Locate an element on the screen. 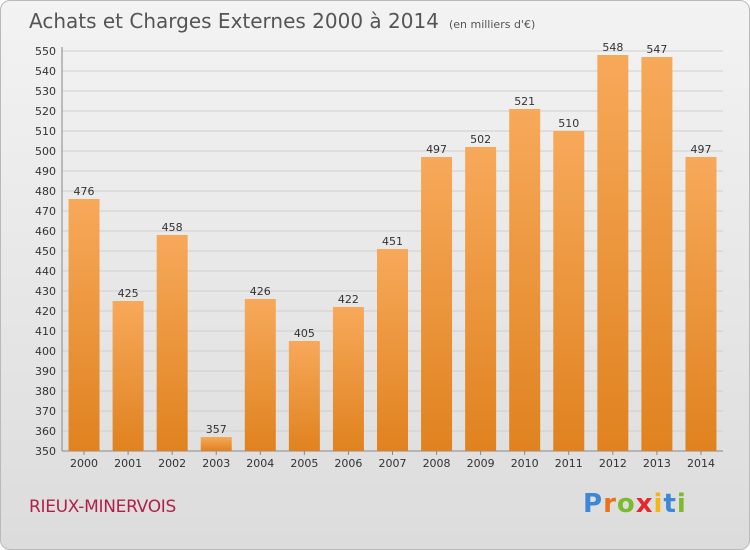 This screenshot has width=750, height=550. y-tick-label: 540 is located at coordinates (45, 71).